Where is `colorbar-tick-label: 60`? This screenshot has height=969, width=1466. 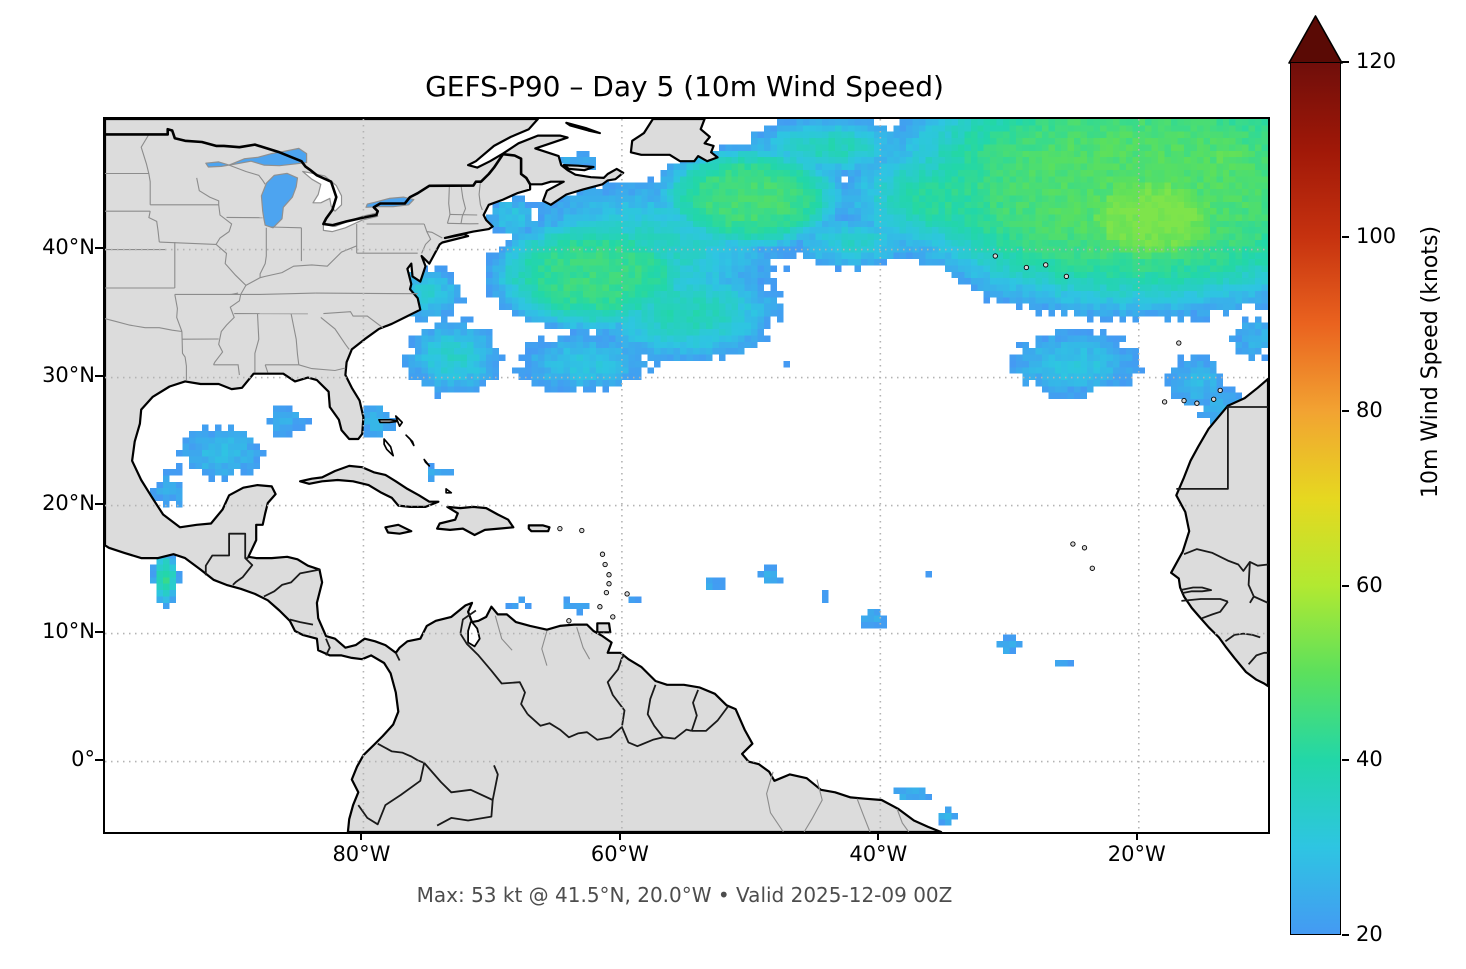 colorbar-tick-label: 60 is located at coordinates (1369, 584).